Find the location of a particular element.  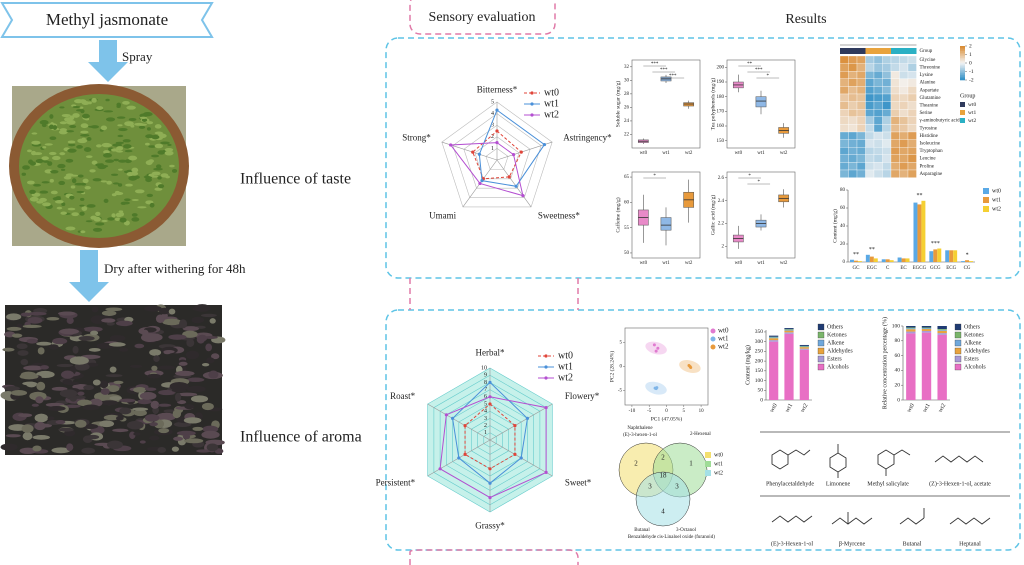

y-tick-label: 26 is located at coordinates (627, 108).